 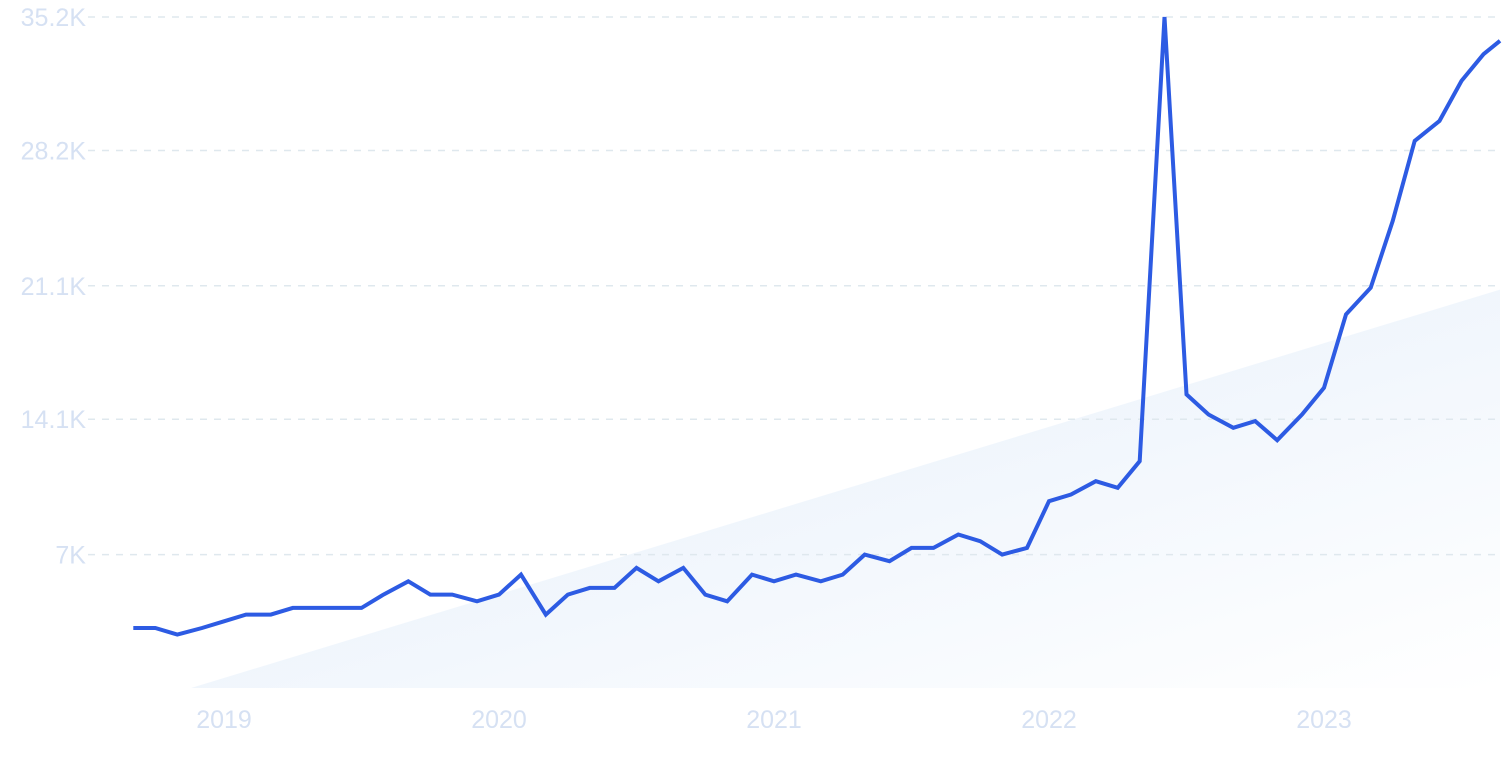 What do you see at coordinates (70, 556) in the screenshot?
I see `y-tick-label: 7K` at bounding box center [70, 556].